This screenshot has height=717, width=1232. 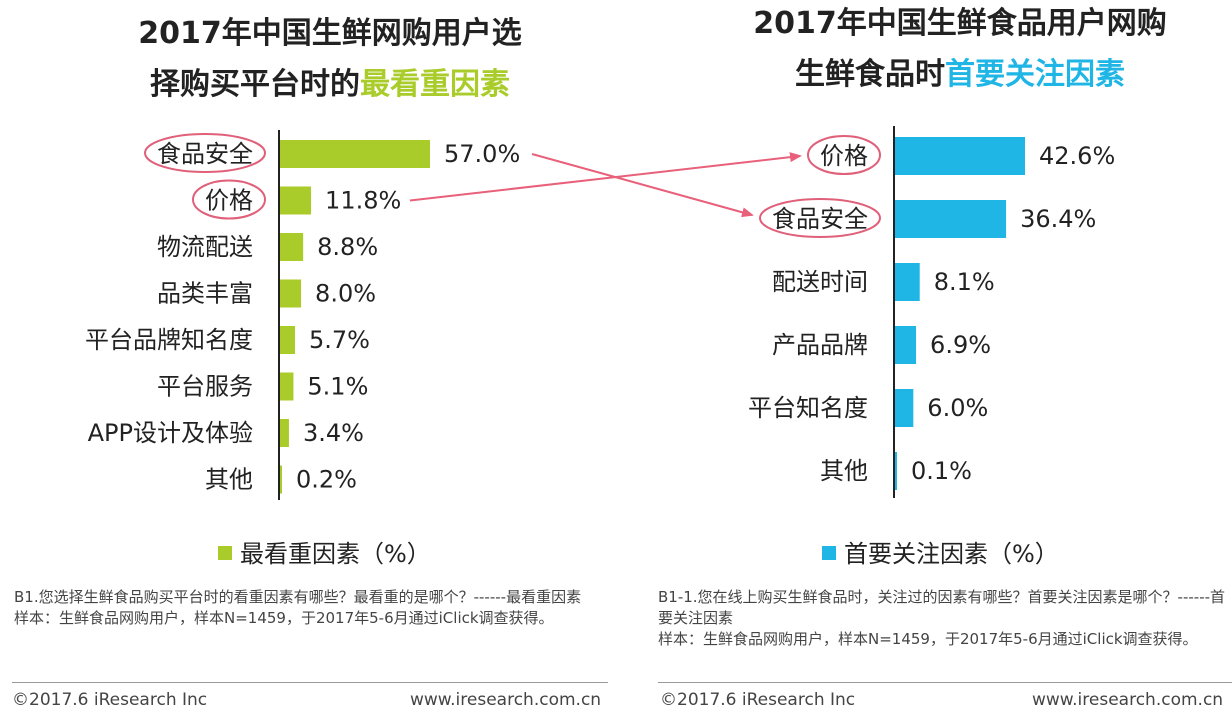 I want to click on left-value-label: 3.4%, so click(x=333, y=433).